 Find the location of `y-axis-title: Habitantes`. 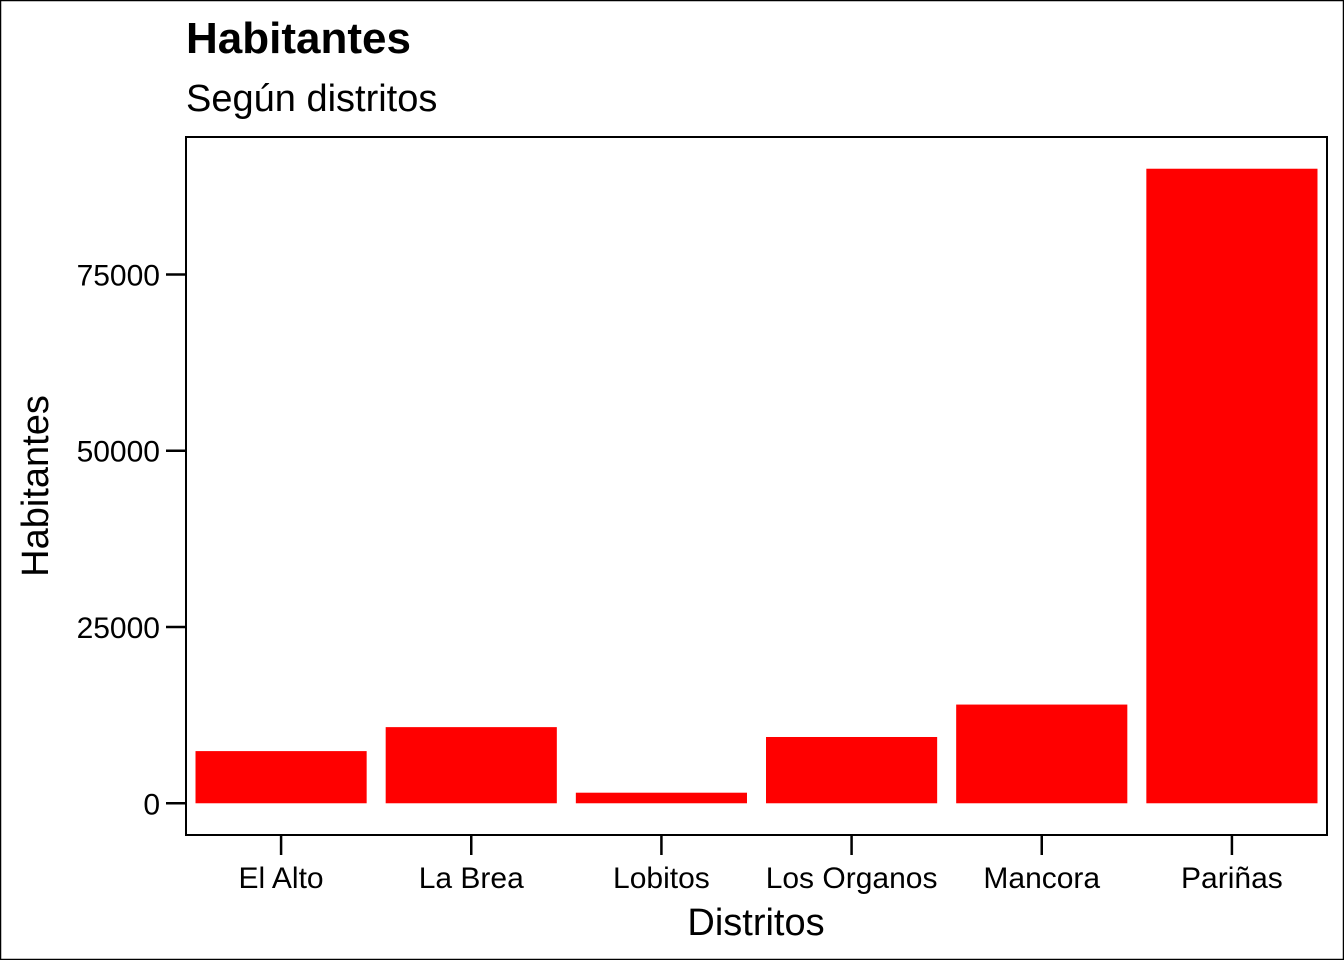

y-axis-title: Habitantes is located at coordinates (36, 486).